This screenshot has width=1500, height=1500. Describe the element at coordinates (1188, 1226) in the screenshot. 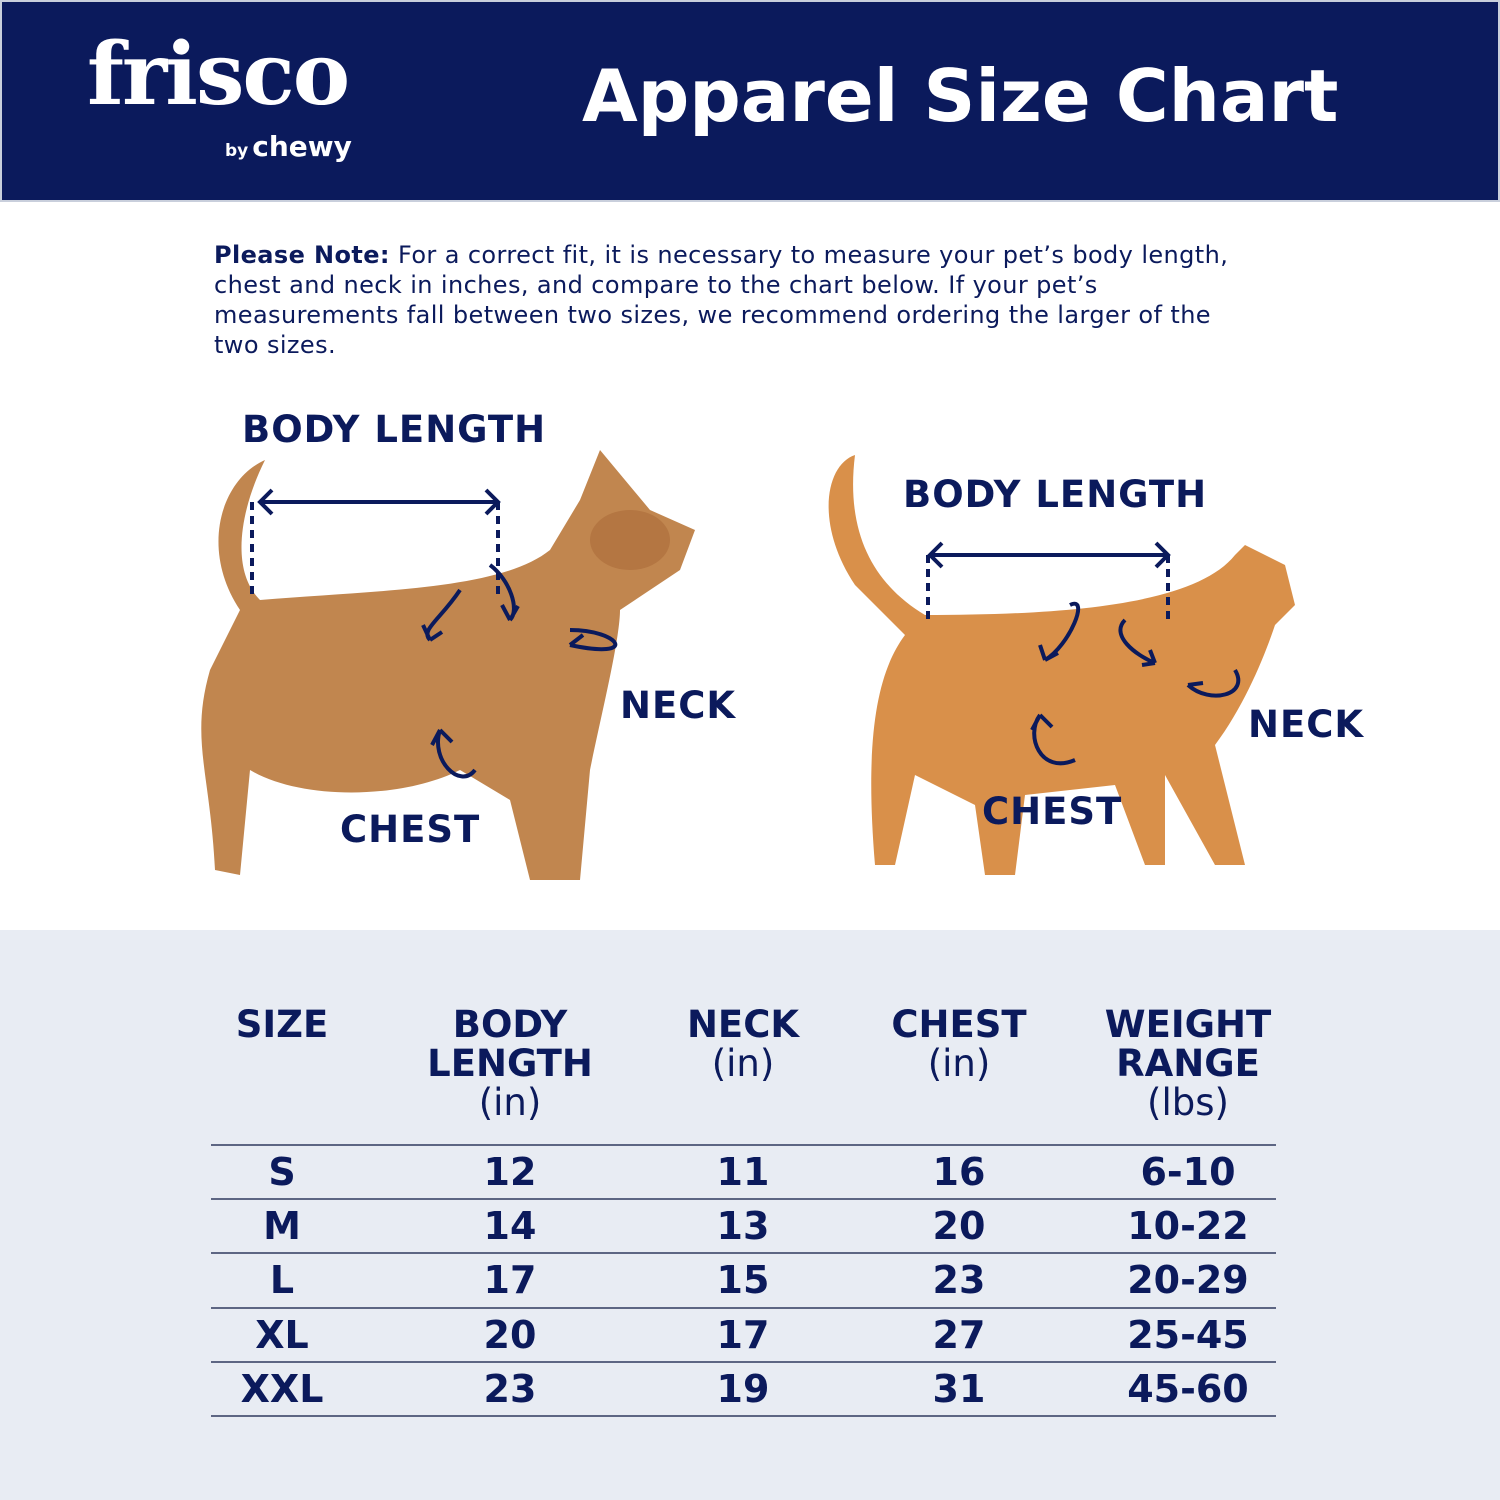

I see `table-cell: 10-22` at that location.